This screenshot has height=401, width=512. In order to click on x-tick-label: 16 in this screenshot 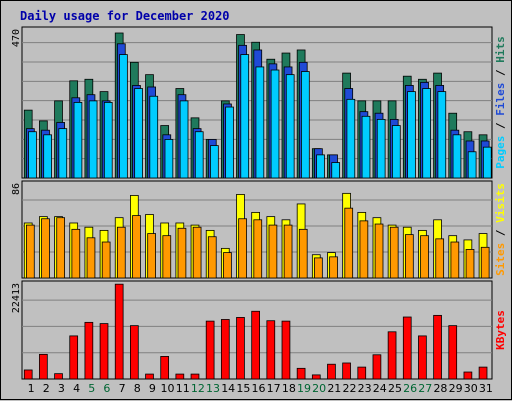, I will do `click(259, 388)`.